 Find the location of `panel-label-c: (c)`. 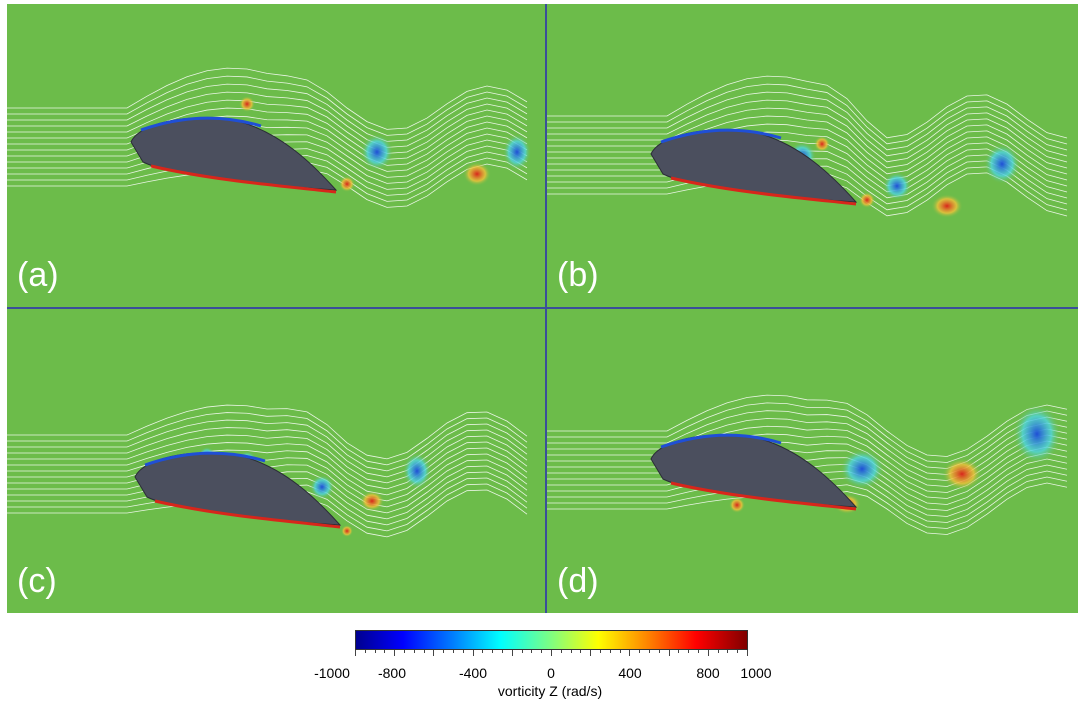

panel-label-c: (c) is located at coordinates (37, 581).